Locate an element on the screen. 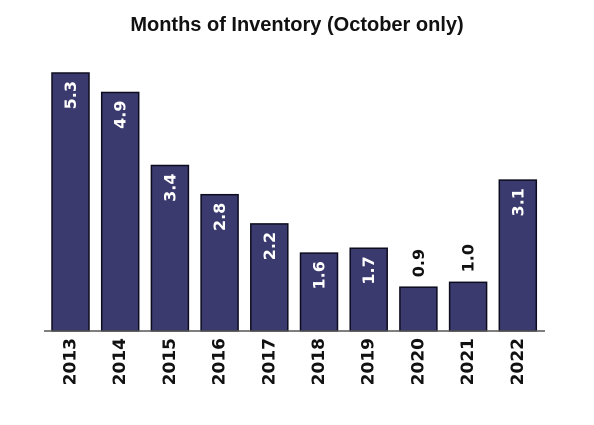  data-label-2014: 4.9 is located at coordinates (120, 114).